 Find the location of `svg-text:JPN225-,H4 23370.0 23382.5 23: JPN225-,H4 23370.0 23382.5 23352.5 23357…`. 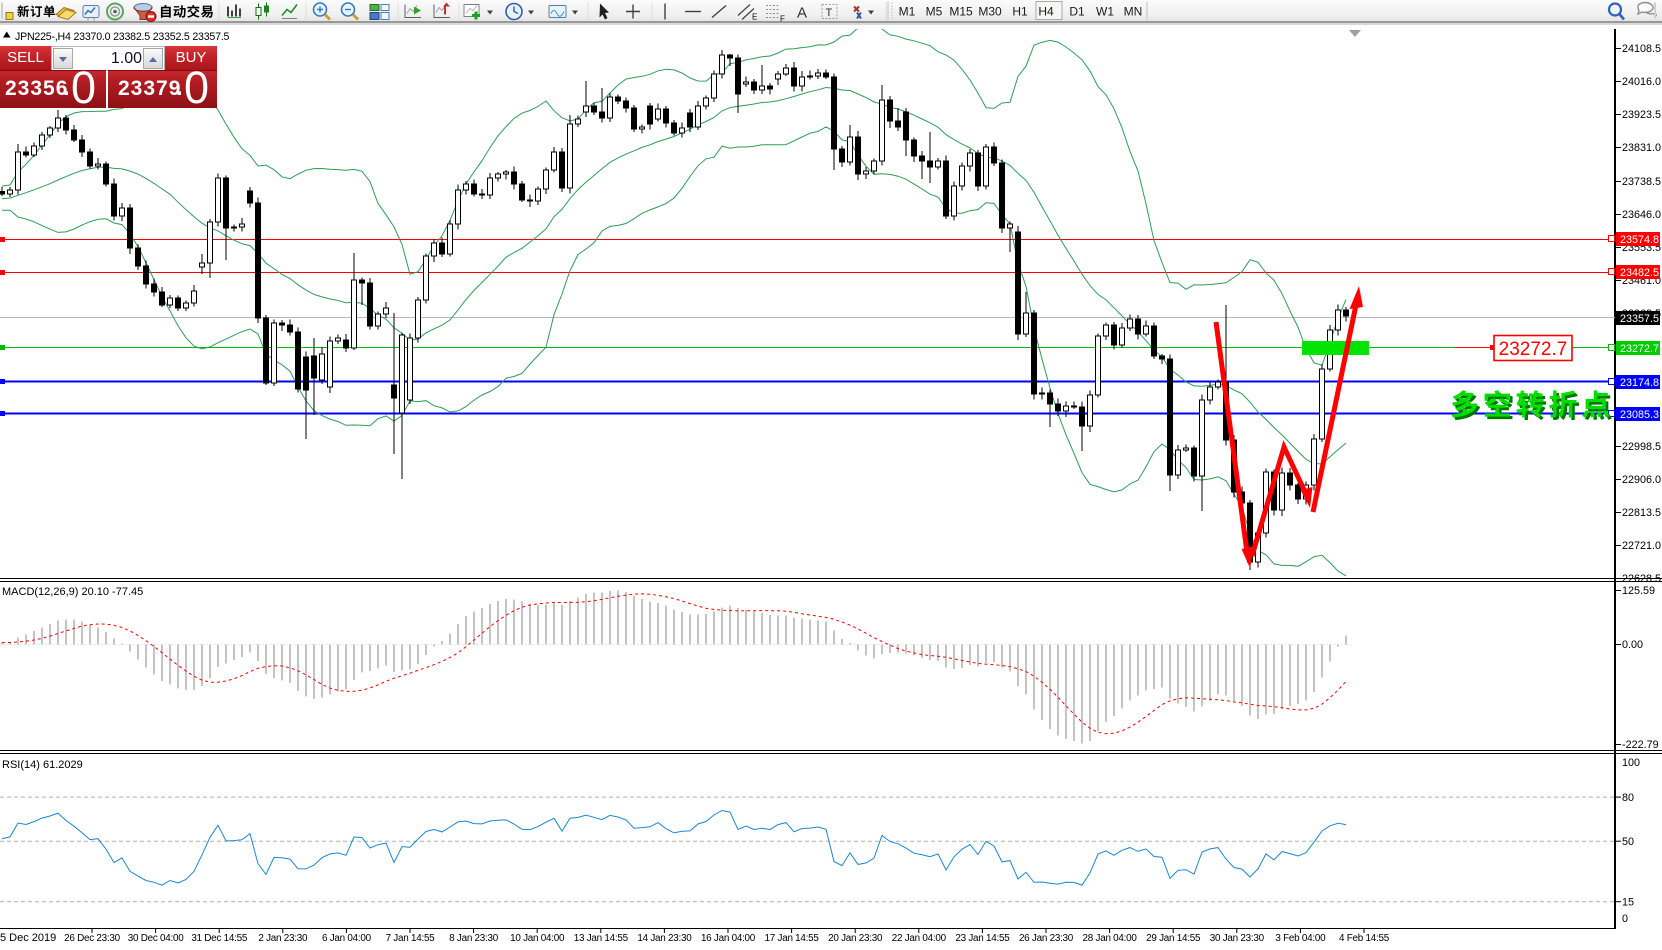

svg-text:JPN225-,H4 23370.0 23382.5 23: JPN225-,H4 23370.0 23382.5 23352.5 23357… is located at coordinates (122, 37).